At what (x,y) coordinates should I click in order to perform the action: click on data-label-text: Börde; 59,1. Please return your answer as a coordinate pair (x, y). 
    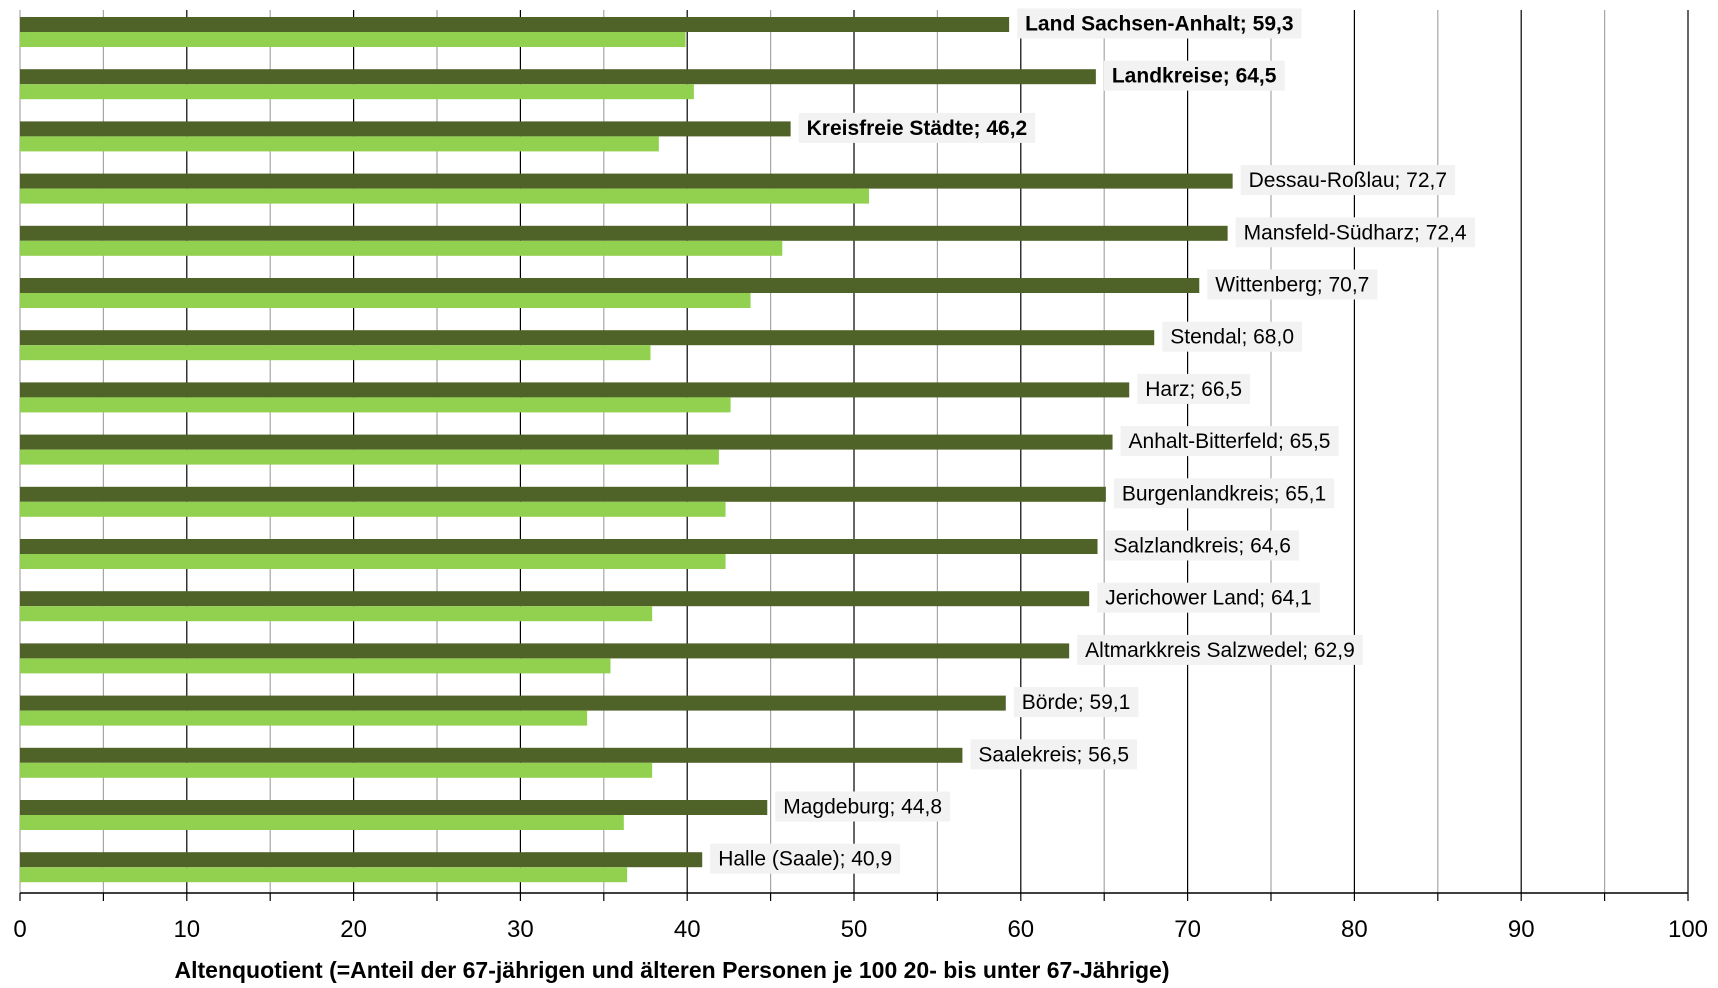
    Looking at the image, I should click on (1076, 702).